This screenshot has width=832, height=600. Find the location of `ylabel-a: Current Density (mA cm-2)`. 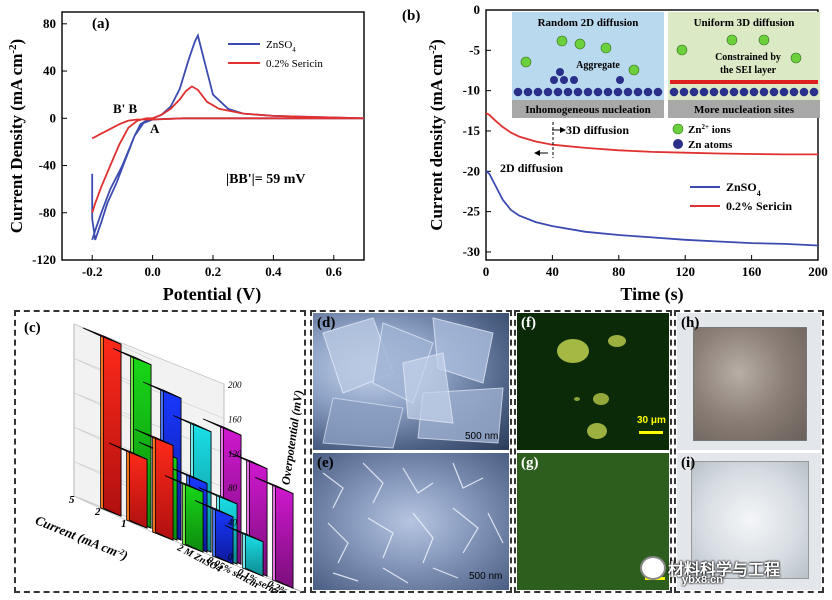

ylabel-a: Current Density (mA cm-2) is located at coordinates (16, 136).